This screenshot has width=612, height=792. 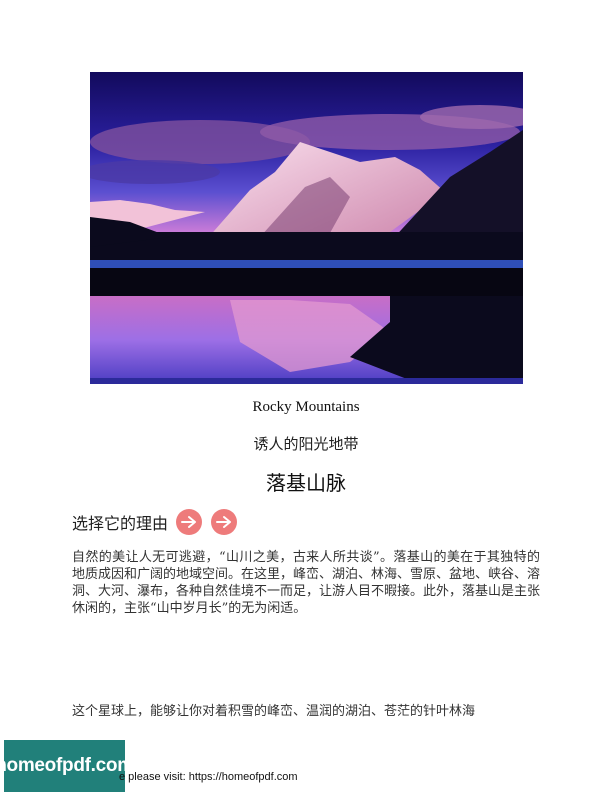 What do you see at coordinates (67, 766) in the screenshot?
I see `homeofpdf-logo: homeofpdf.com` at bounding box center [67, 766].